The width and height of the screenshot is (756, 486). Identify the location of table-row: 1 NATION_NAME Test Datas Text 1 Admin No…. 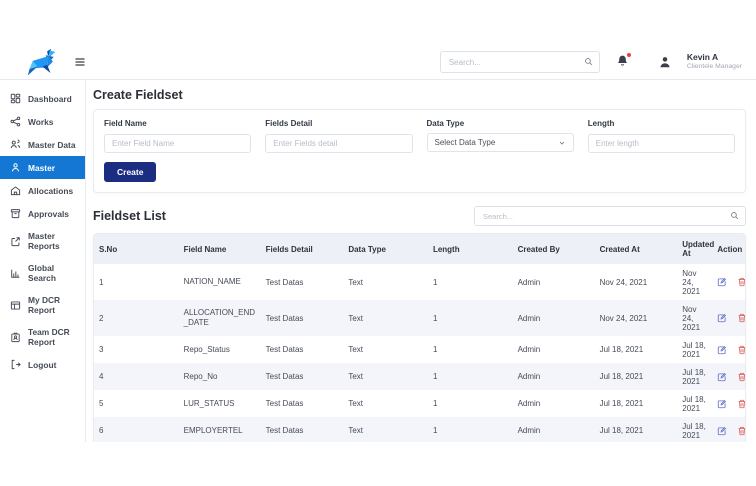
(419, 282).